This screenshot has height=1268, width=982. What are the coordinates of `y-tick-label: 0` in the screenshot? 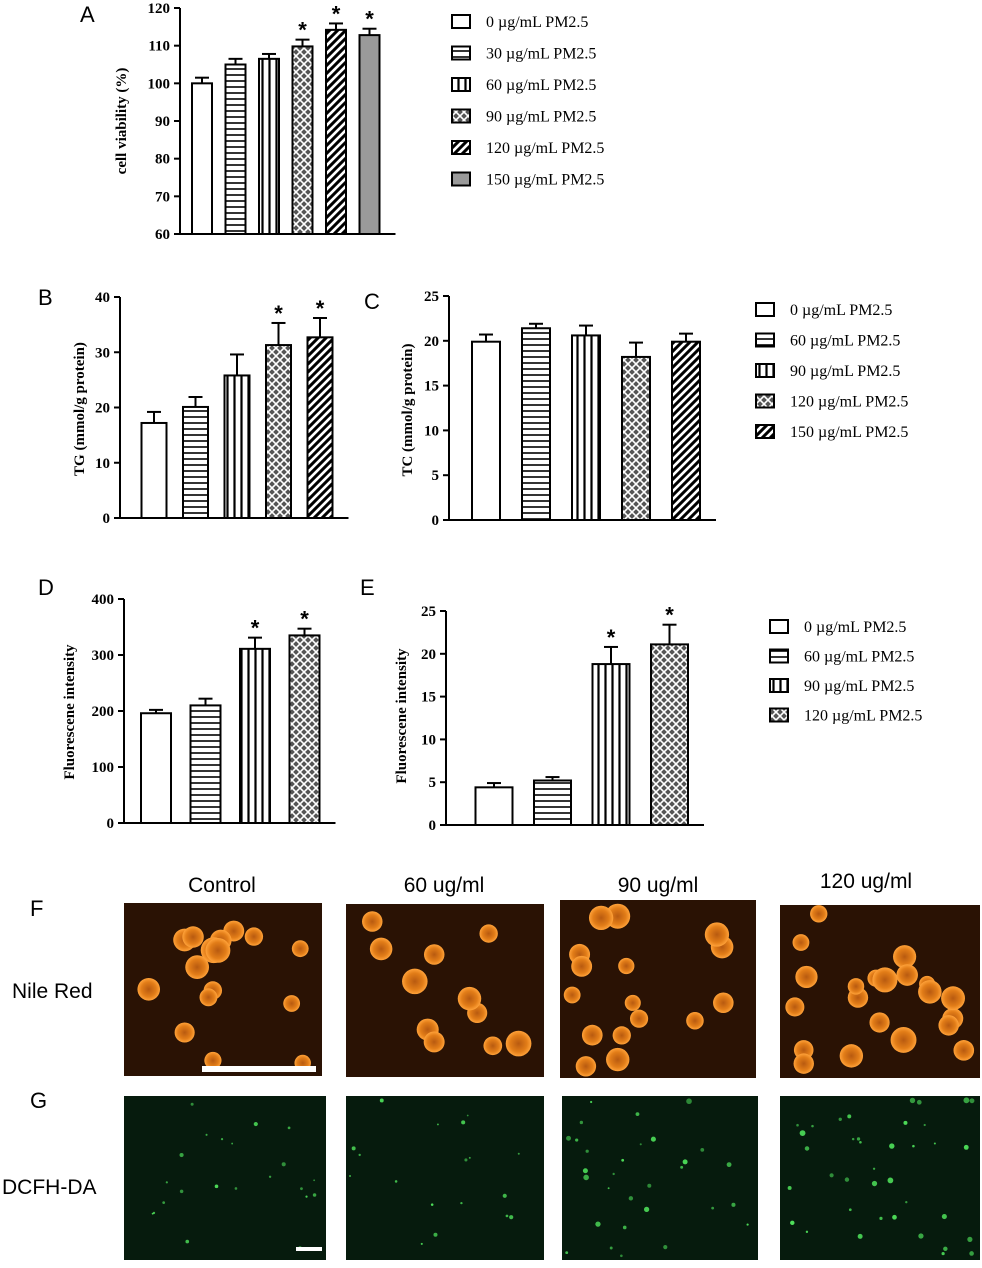 It's located at (436, 521).